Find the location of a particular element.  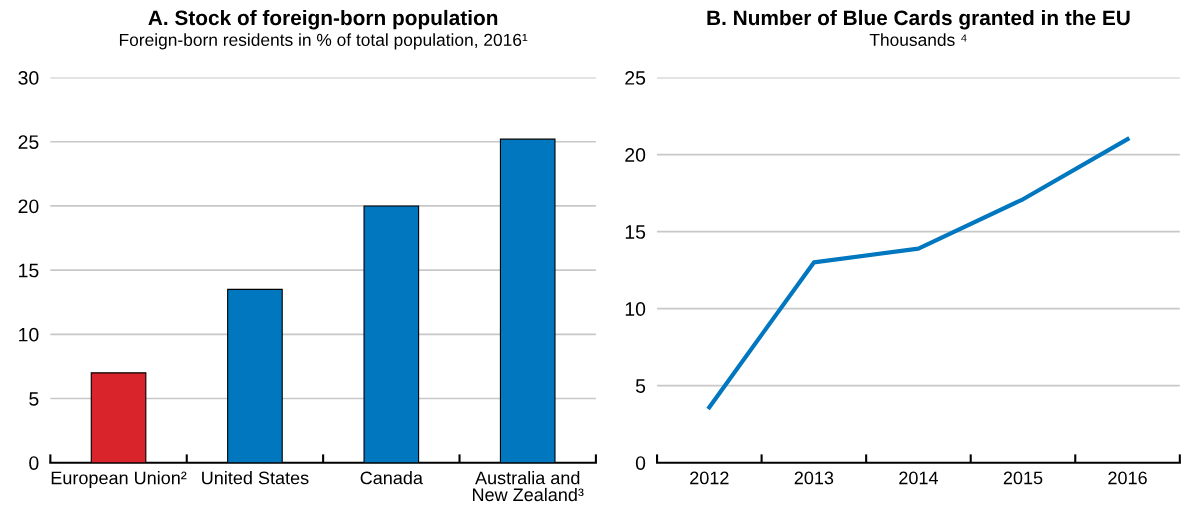

x-tick-label: 2015 is located at coordinates (1023, 478).